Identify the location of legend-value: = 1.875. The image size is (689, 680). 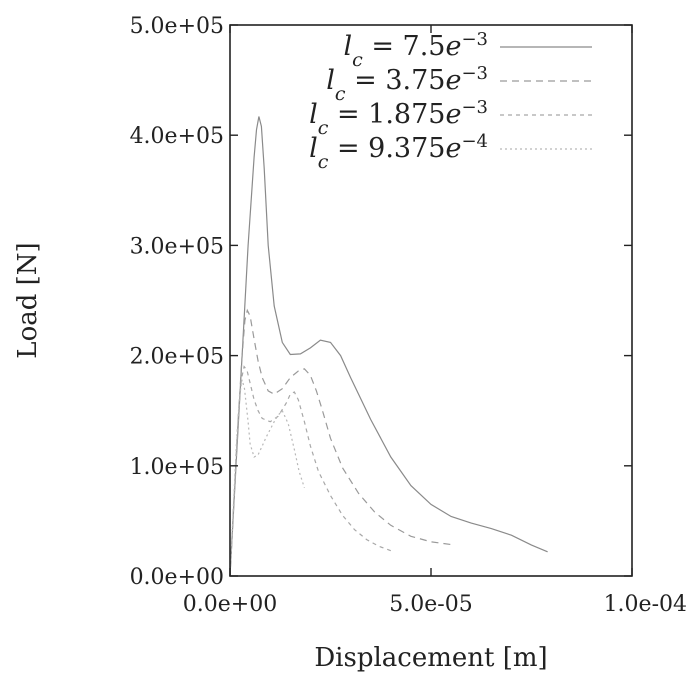
(386, 114).